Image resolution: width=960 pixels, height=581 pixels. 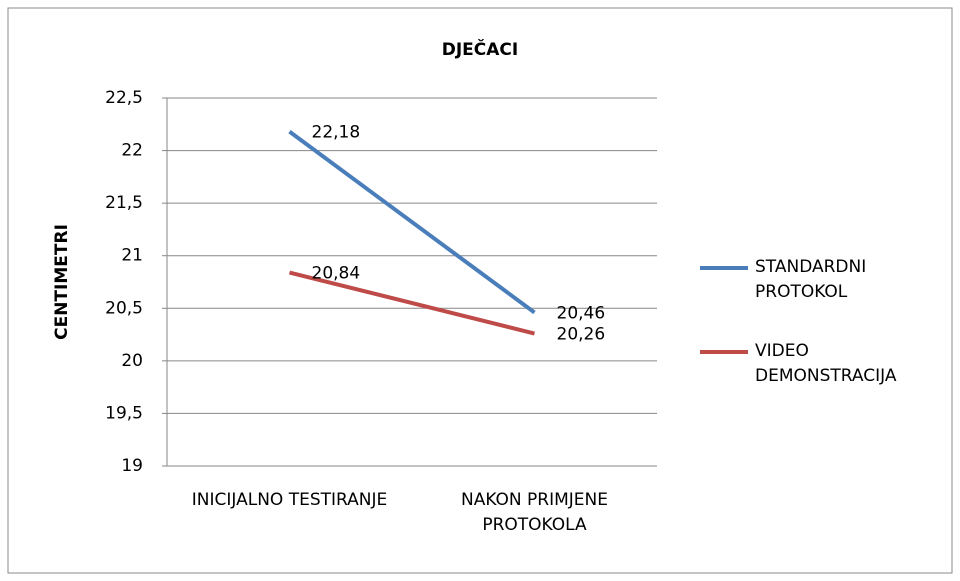 I want to click on y-tick-label: 22,5, so click(x=124, y=98).